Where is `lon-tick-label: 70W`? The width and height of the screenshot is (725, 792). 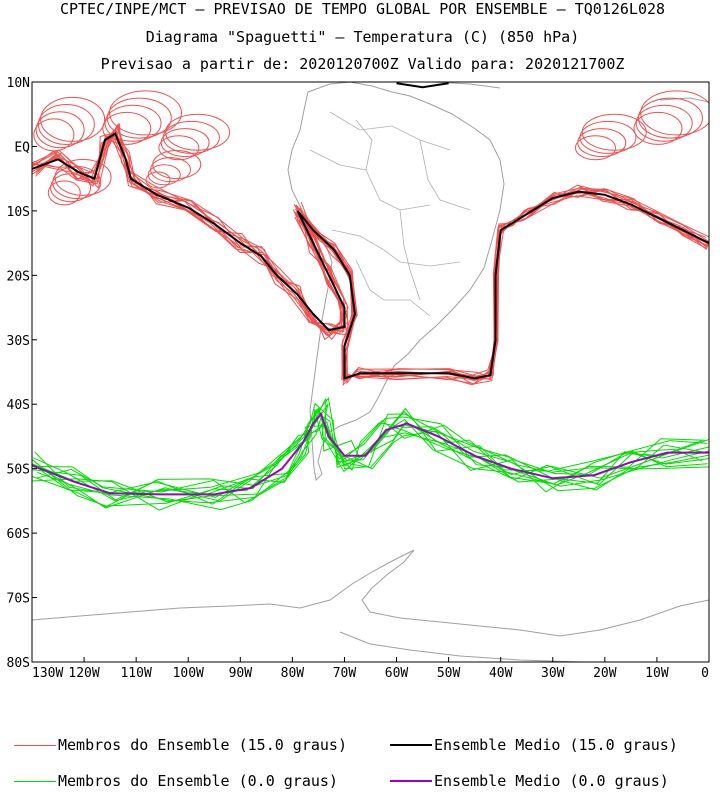 lon-tick-label: 70W is located at coordinates (345, 673).